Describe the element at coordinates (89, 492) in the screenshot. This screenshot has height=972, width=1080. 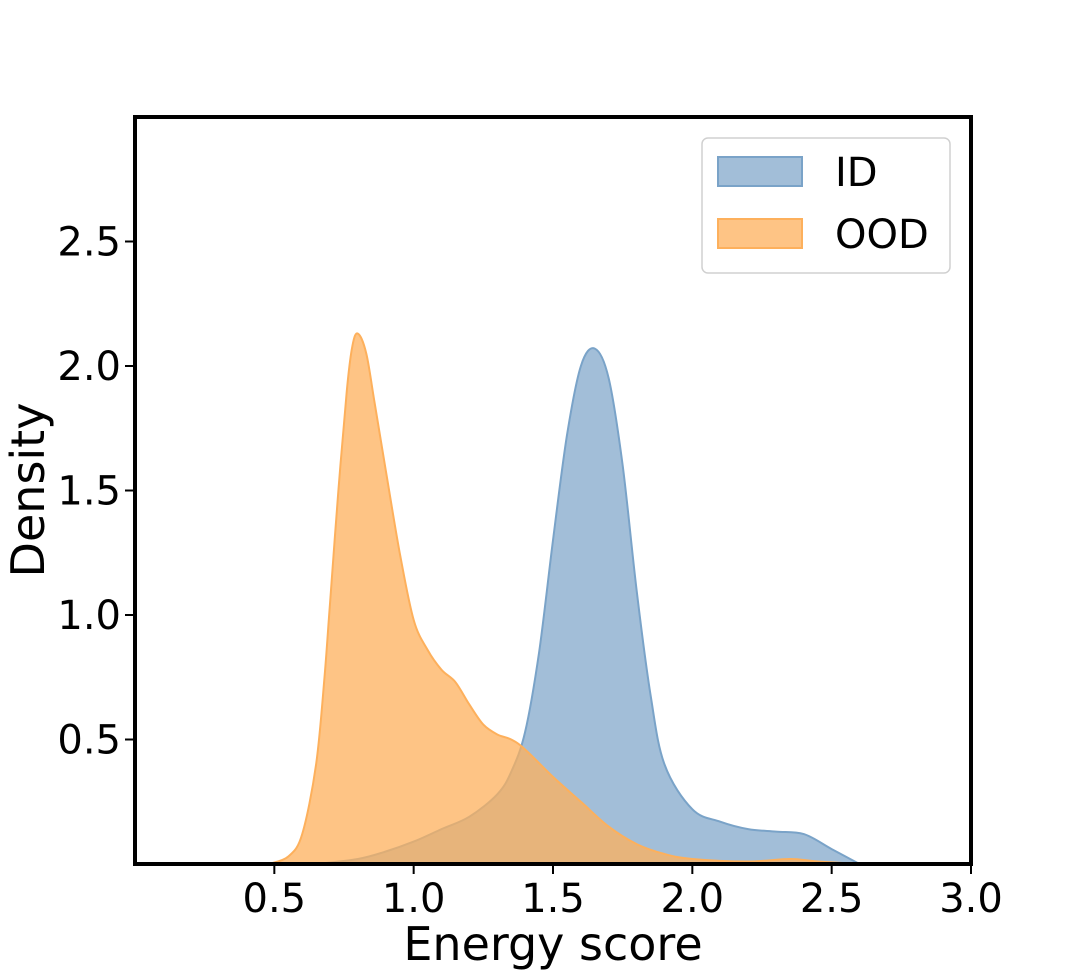
I see `y-tick-label: 1.5` at that location.